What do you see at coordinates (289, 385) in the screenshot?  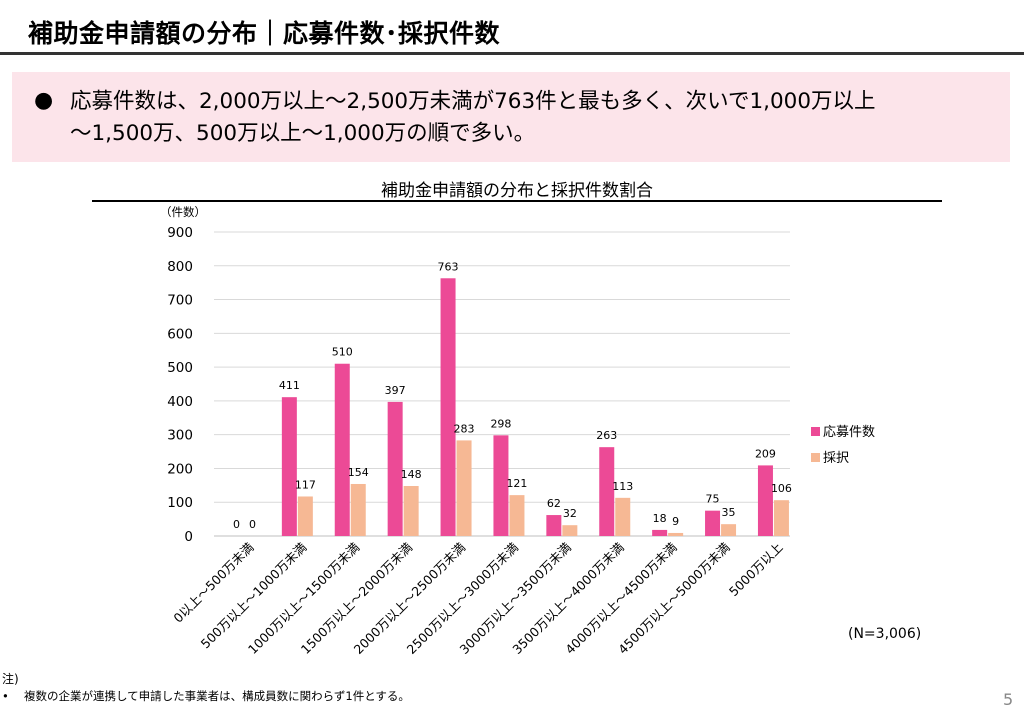 I see `data-label: 411` at bounding box center [289, 385].